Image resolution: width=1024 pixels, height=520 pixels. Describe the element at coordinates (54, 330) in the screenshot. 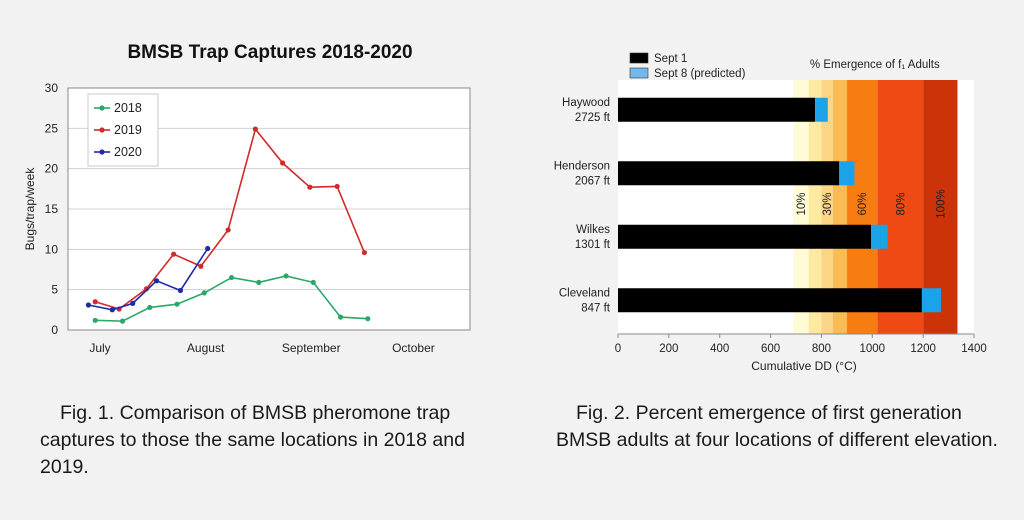

I see `y-tick-label: 0` at that location.